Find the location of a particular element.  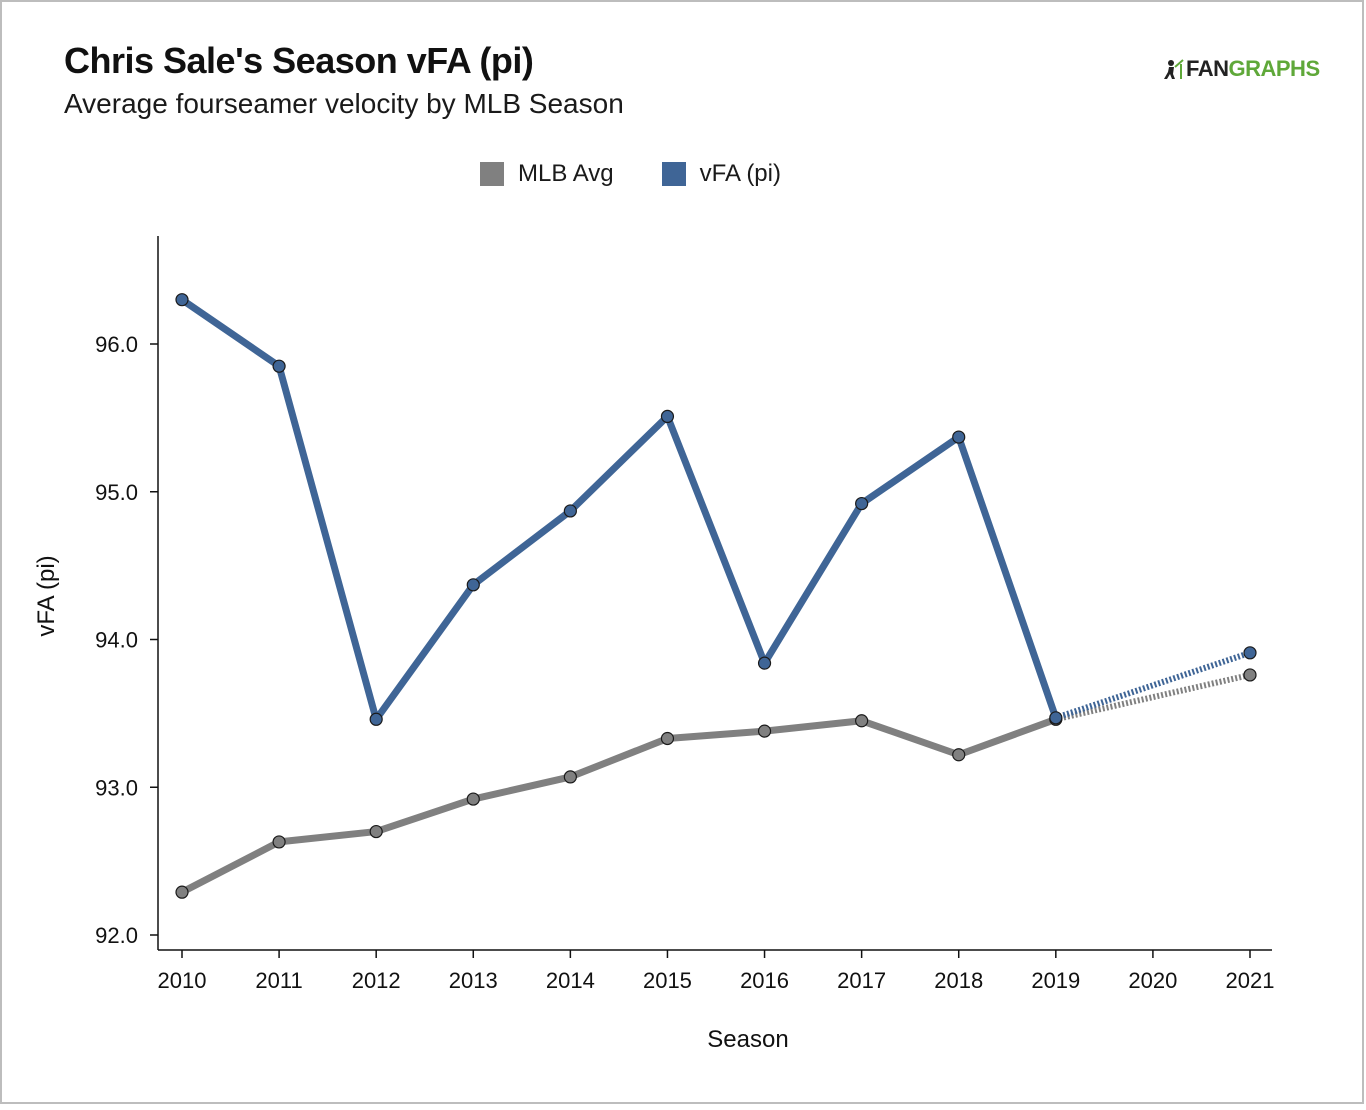

x-tick-label: 2020 is located at coordinates (1152, 980).